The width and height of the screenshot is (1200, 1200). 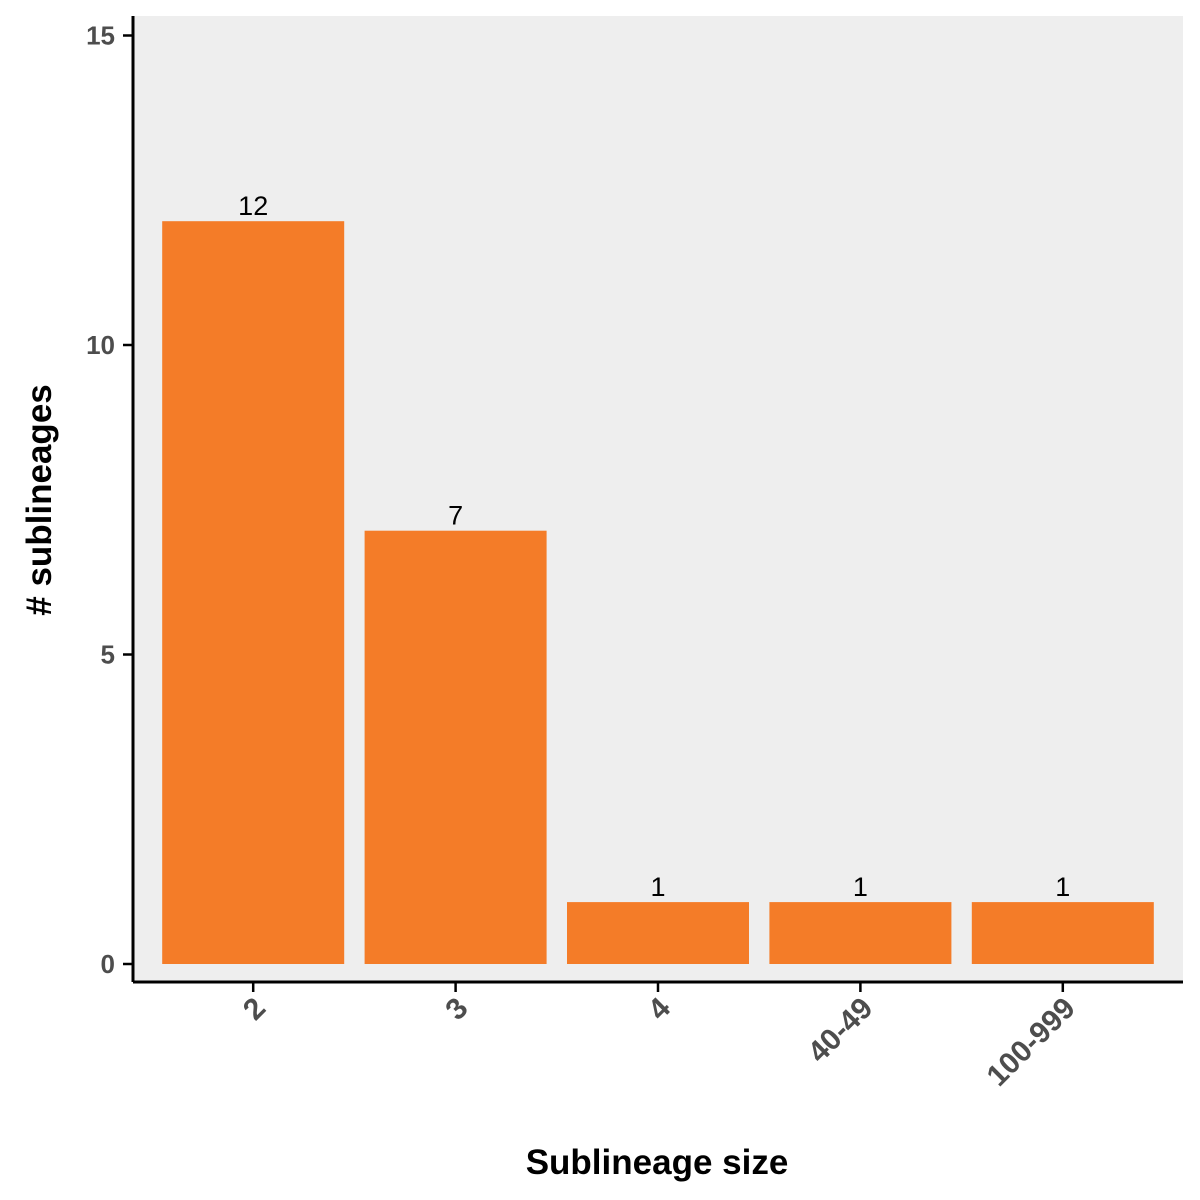 I want to click on x-tick-label: 100-999, so click(x=1031, y=1042).